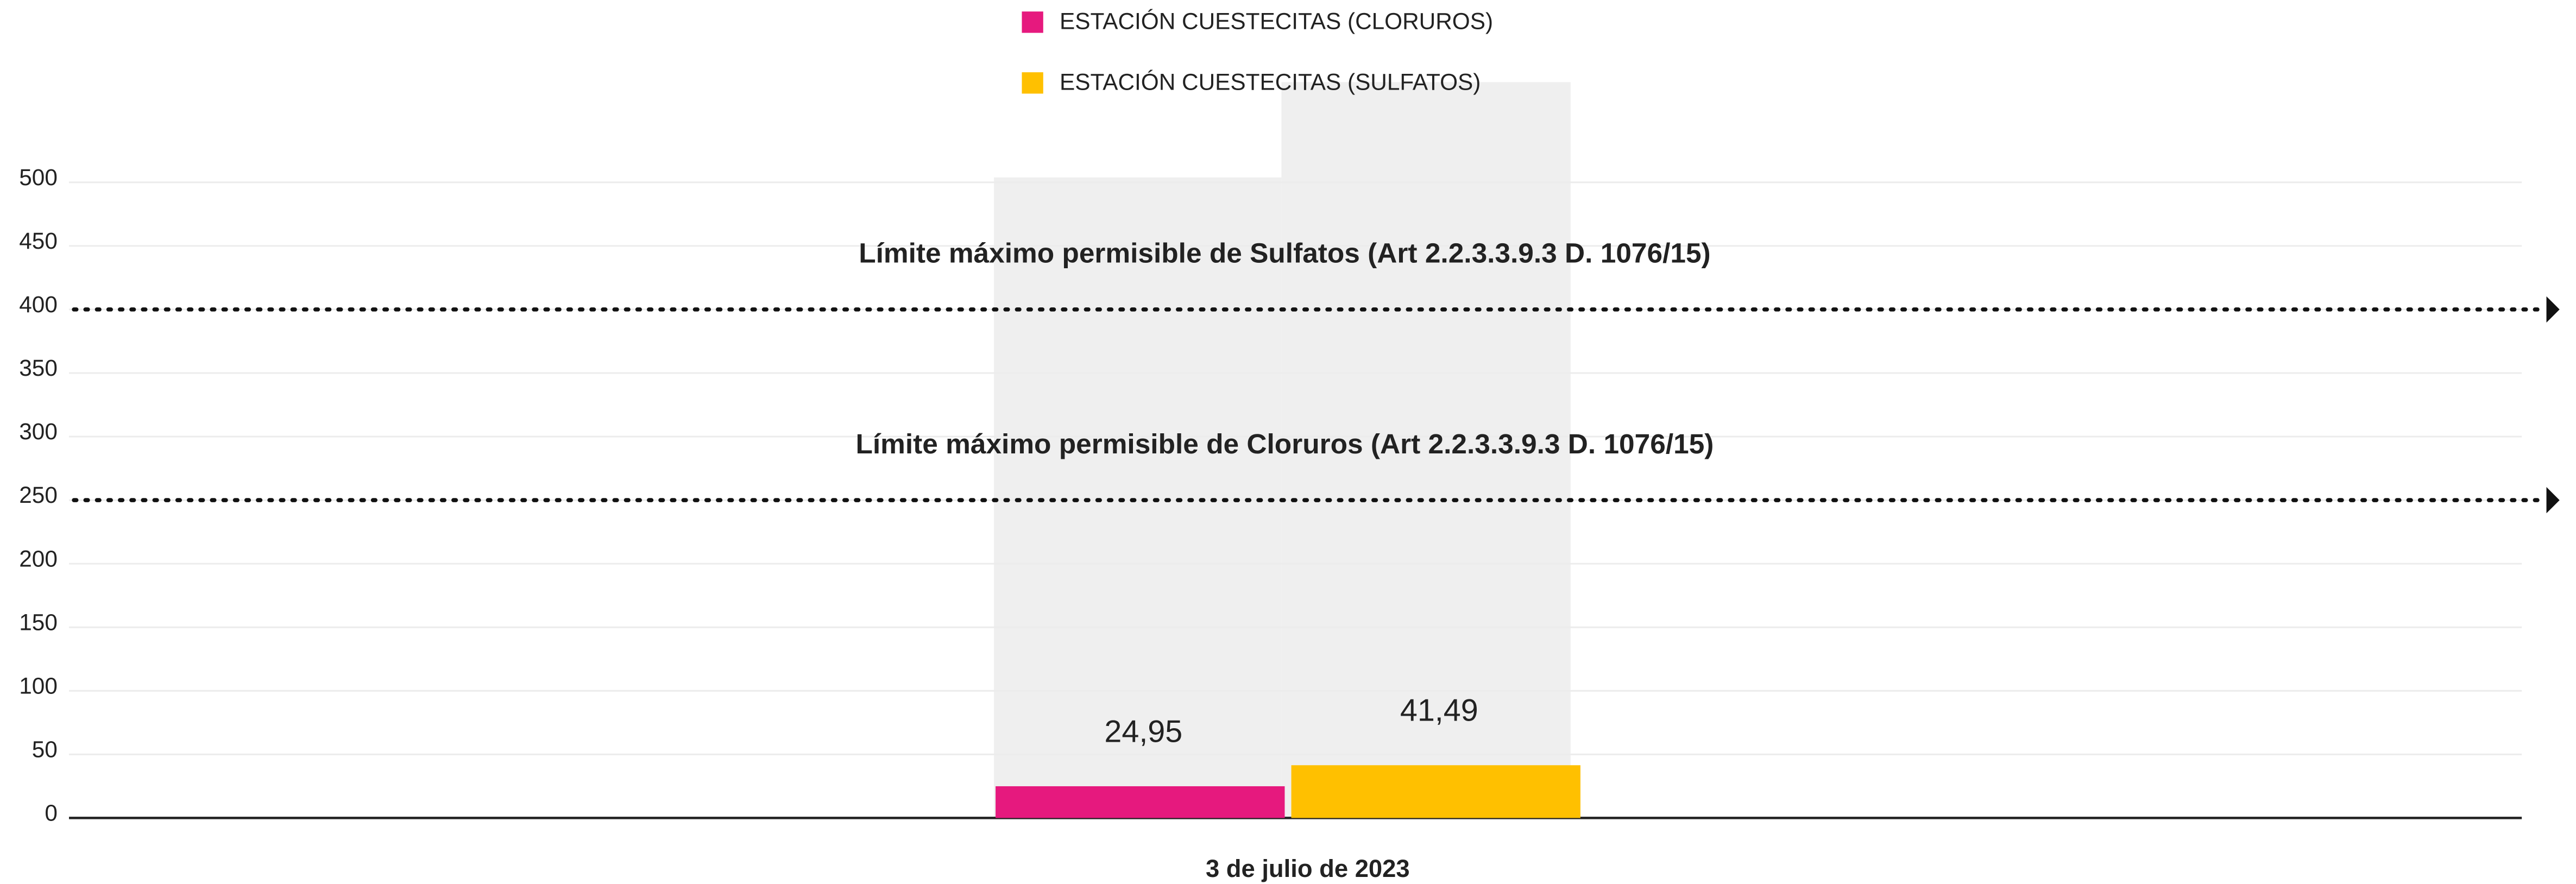 The height and width of the screenshot is (884, 2576). Describe the element at coordinates (38, 558) in the screenshot. I see `y-tick-label: 200` at that location.